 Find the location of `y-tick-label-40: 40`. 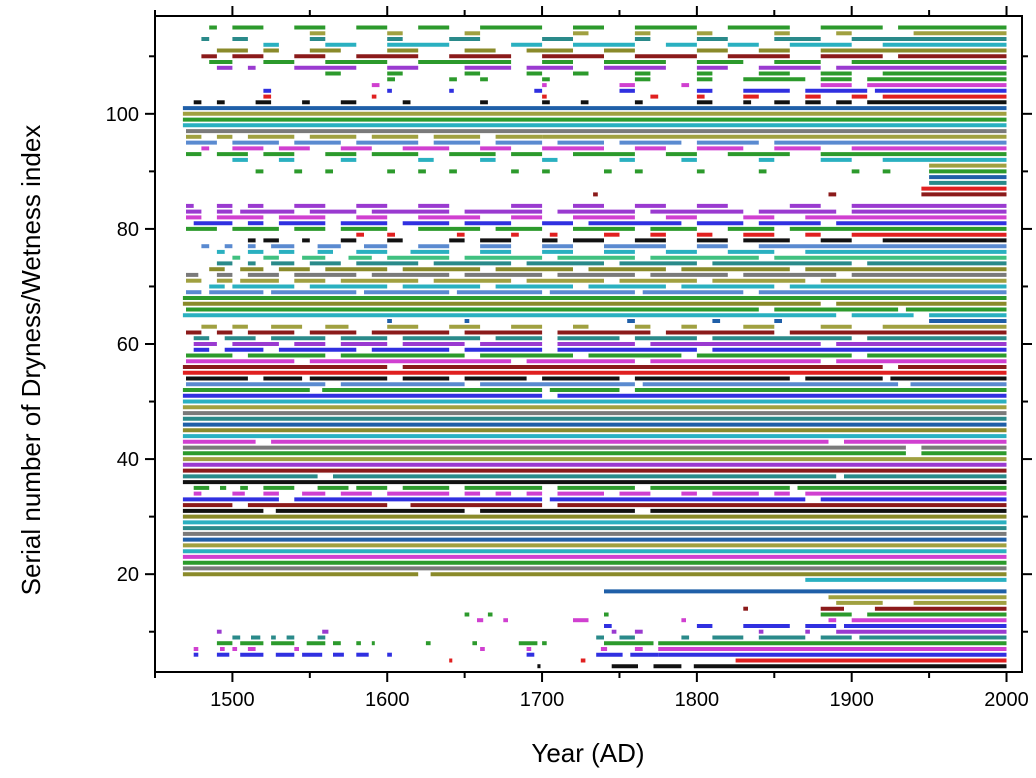

y-tick-label-40: 40 is located at coordinates (128, 460).